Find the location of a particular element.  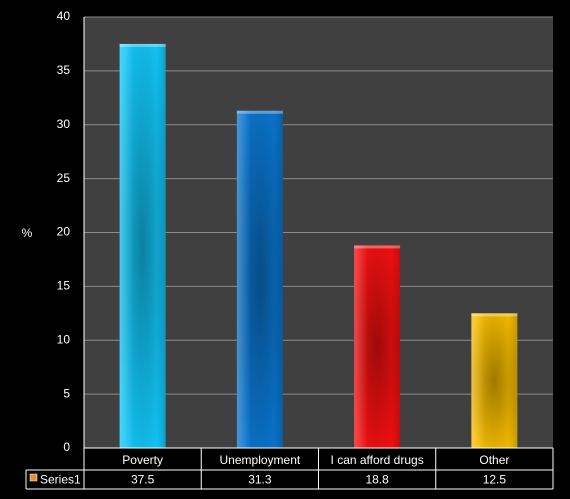

y-tick-label: 10 is located at coordinates (64, 339).